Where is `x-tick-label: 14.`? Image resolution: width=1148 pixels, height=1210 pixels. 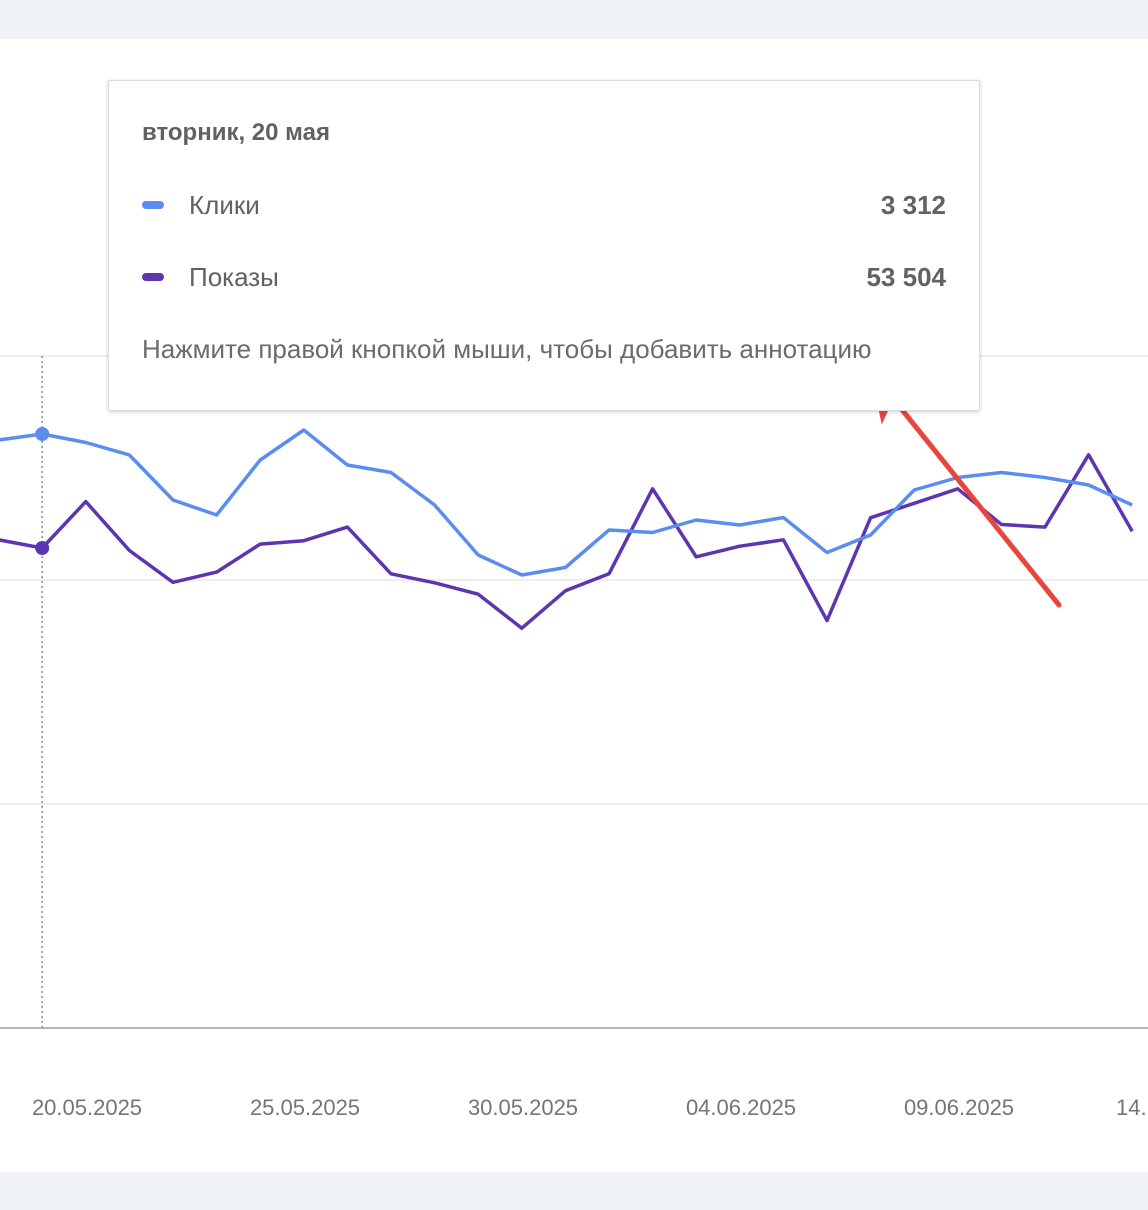
x-tick-label: 14. is located at coordinates (1131, 1107).